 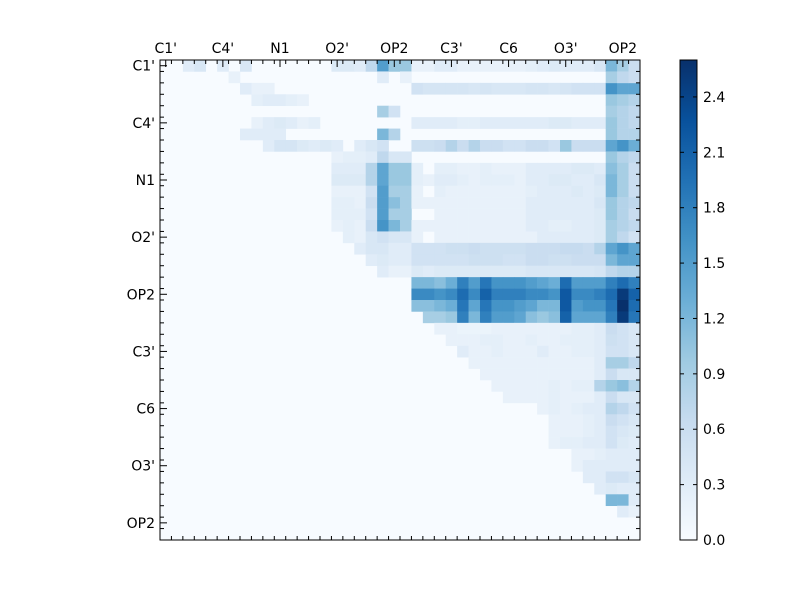 I want to click on x-tick-label: OP2, so click(x=394, y=49).